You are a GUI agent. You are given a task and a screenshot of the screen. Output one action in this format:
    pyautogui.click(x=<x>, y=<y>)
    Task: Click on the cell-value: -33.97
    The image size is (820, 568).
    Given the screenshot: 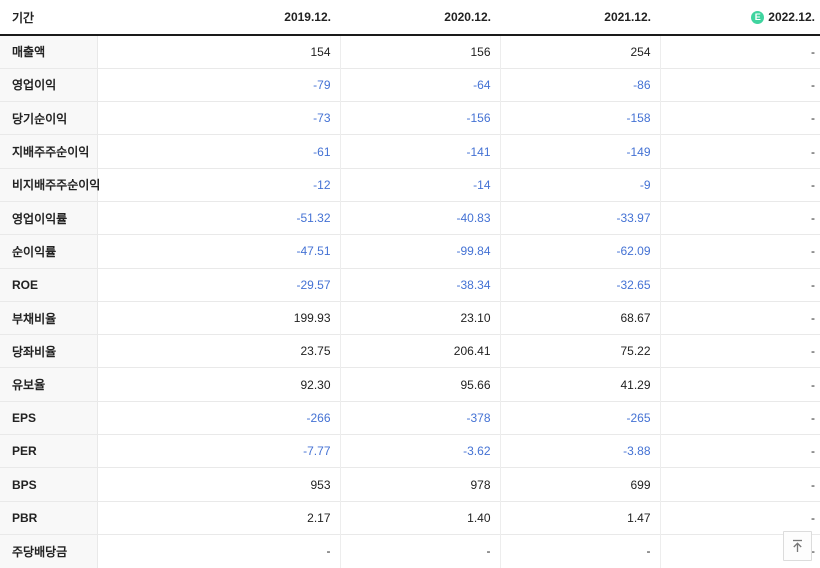 What is the action you would take?
    pyautogui.click(x=580, y=218)
    